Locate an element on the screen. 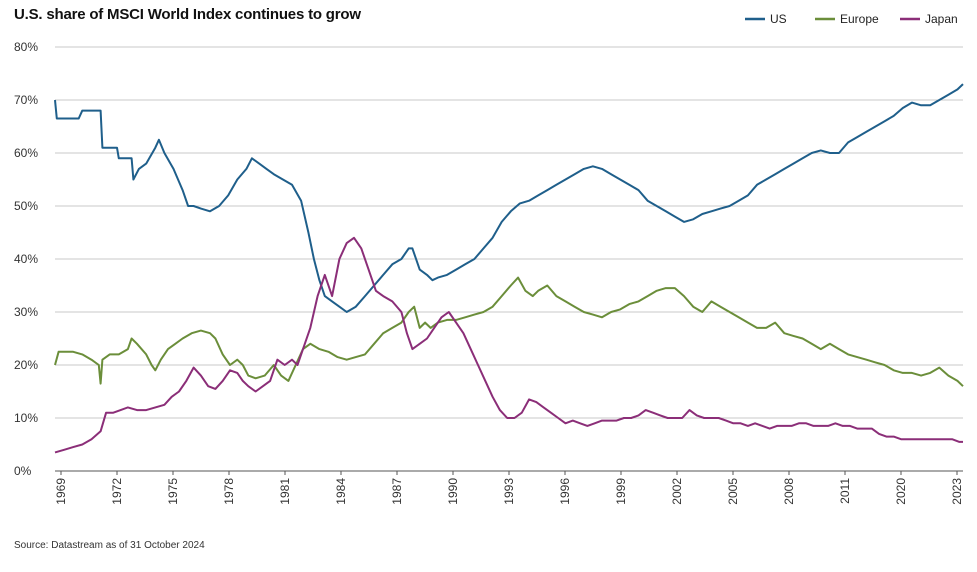 The image size is (977, 572). x-tick-label: 1981 is located at coordinates (285, 491).